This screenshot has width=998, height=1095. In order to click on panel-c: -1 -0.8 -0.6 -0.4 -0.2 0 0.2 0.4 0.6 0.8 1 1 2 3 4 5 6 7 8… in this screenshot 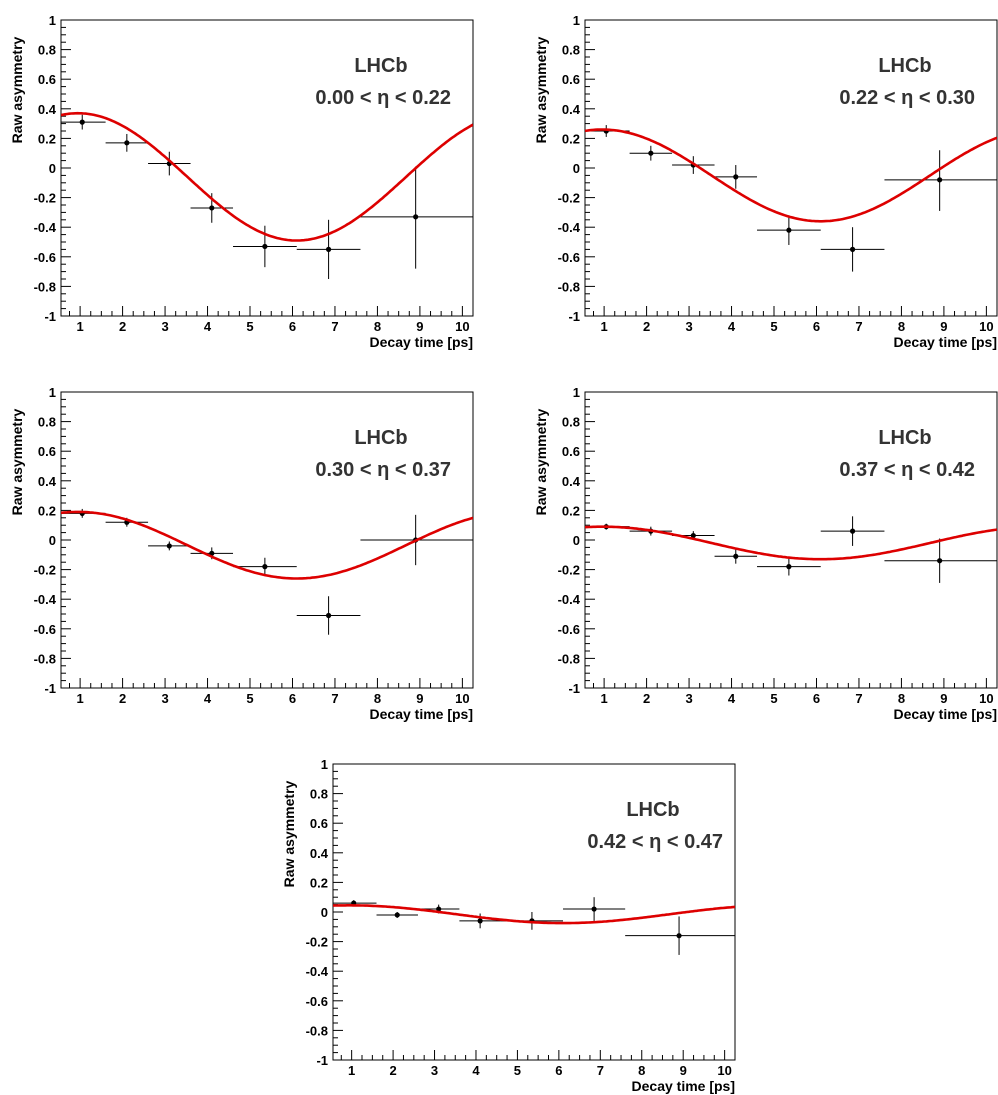, I will do `click(241, 553)`.